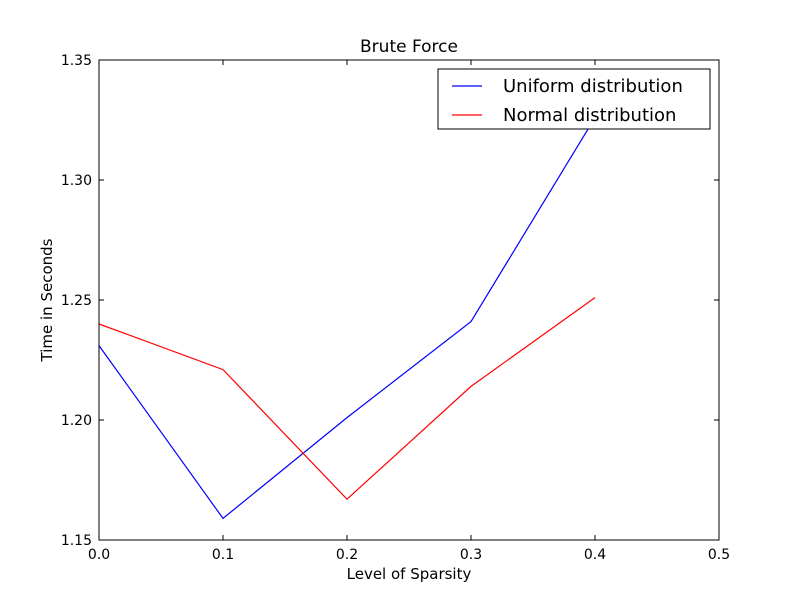 This screenshot has width=800, height=600. What do you see at coordinates (409, 574) in the screenshot?
I see `x-axis-title: Level of Sparsity` at bounding box center [409, 574].